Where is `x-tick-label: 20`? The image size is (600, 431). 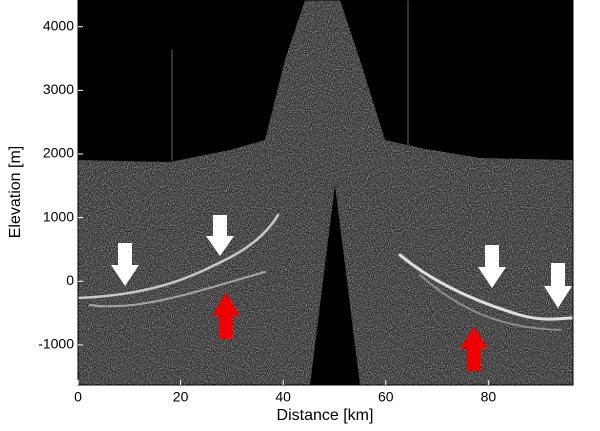
x-tick-label: 20 is located at coordinates (181, 397).